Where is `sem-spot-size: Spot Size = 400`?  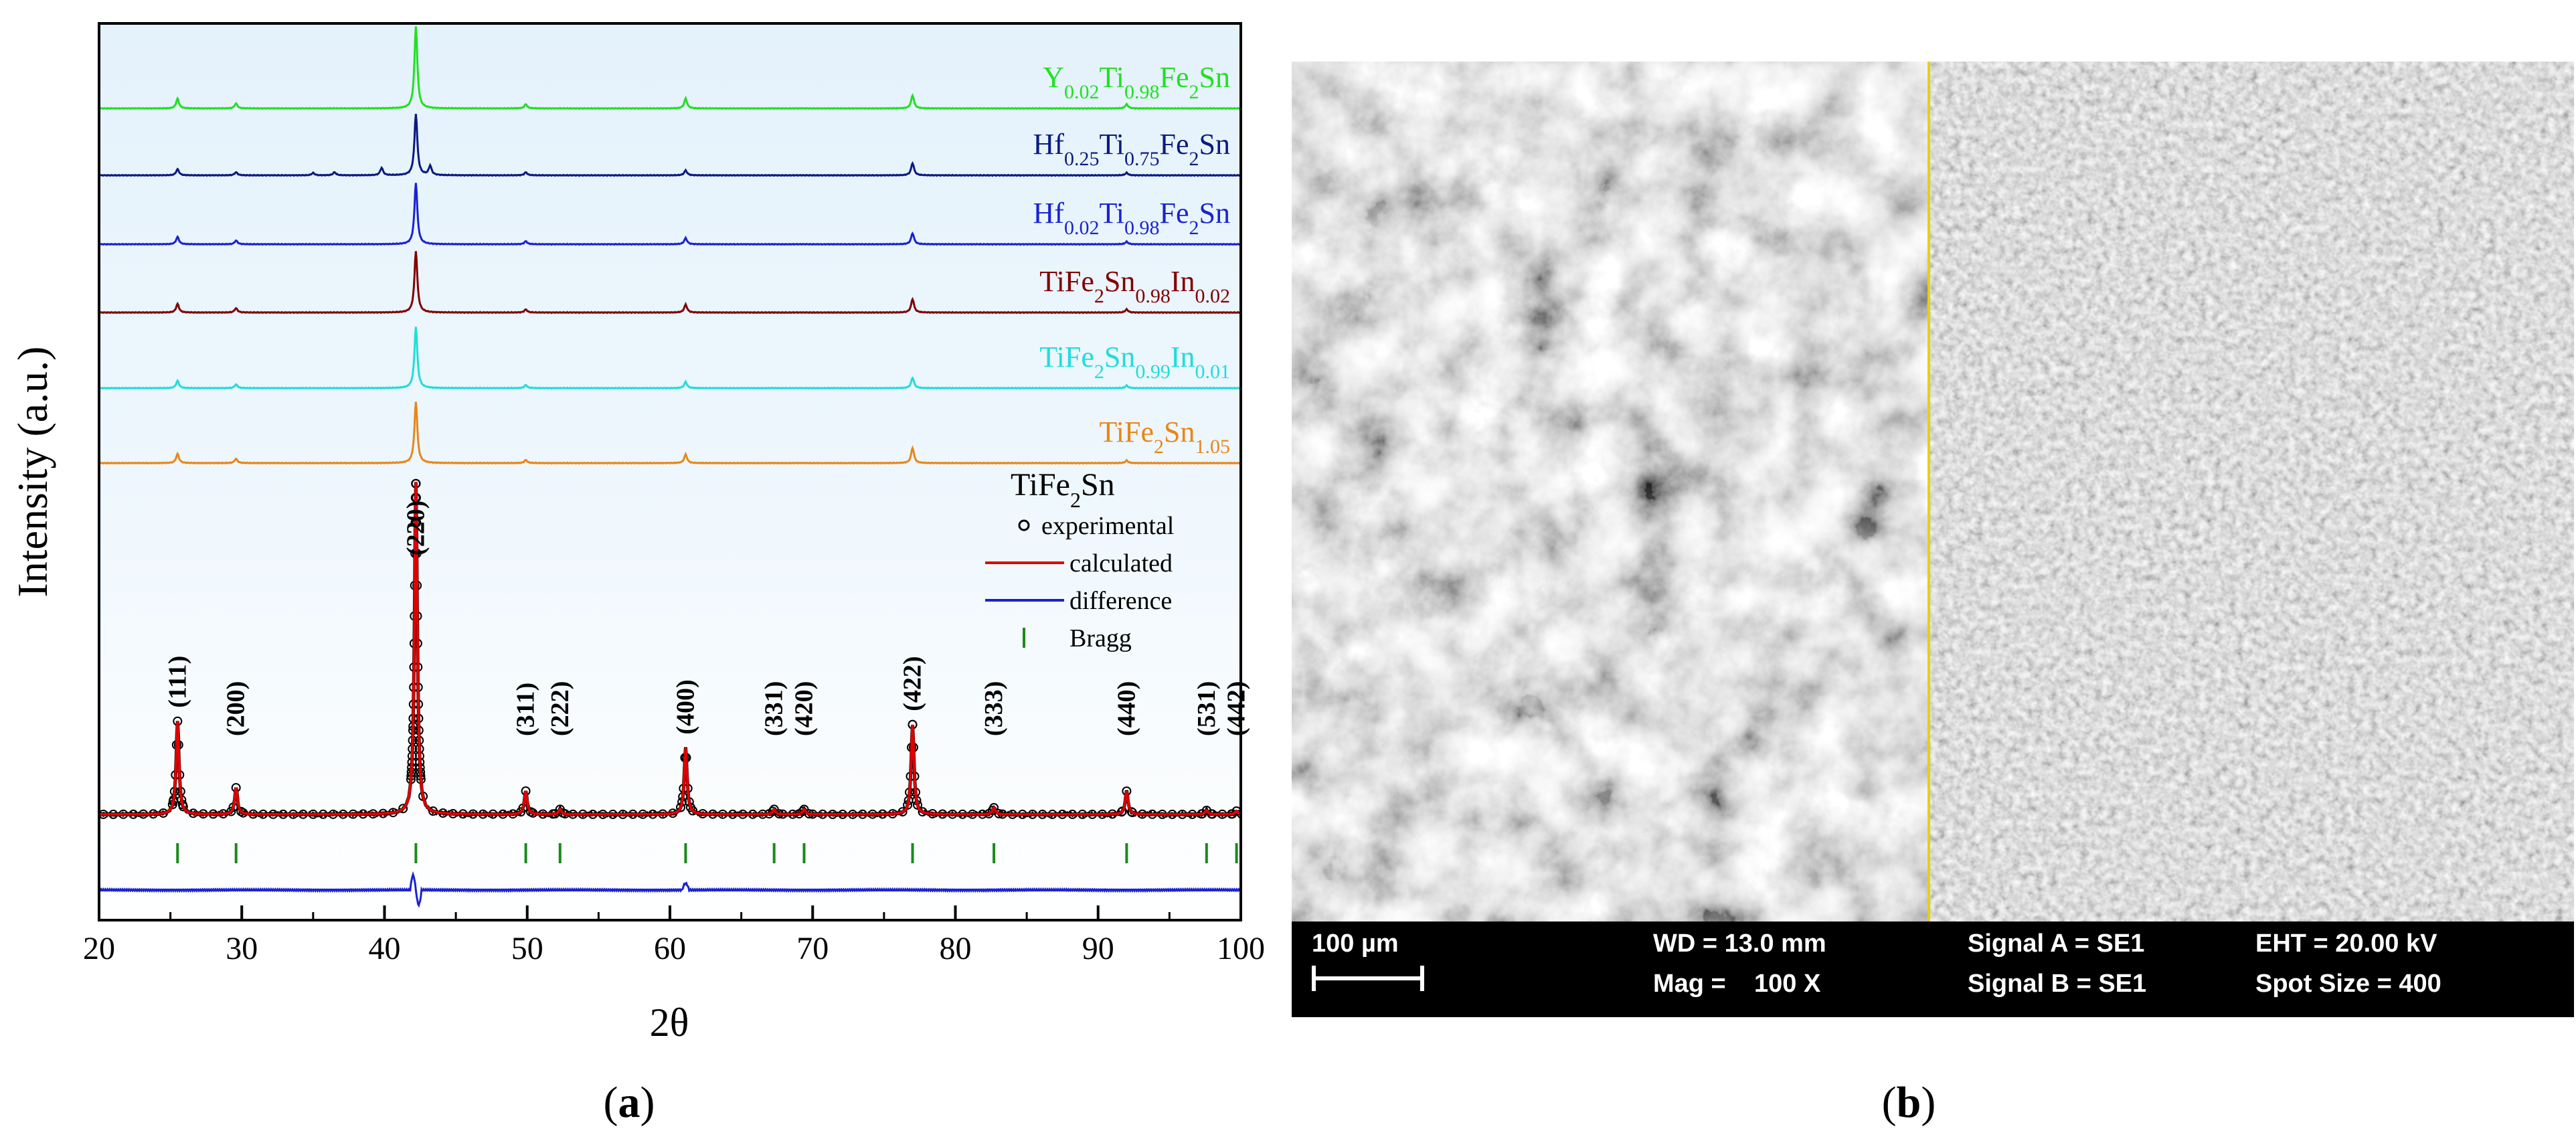
sem-spot-size: Spot Size = 400 is located at coordinates (2348, 984).